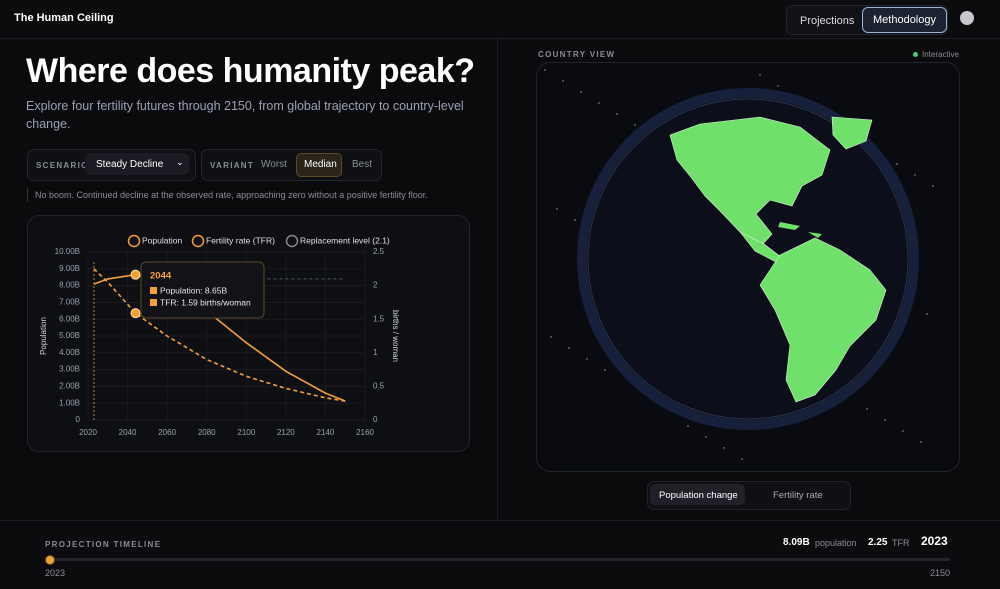 Image resolution: width=1000 pixels, height=589 pixels. Describe the element at coordinates (940, 54) in the screenshot. I see `map-badge: Interactive` at that location.